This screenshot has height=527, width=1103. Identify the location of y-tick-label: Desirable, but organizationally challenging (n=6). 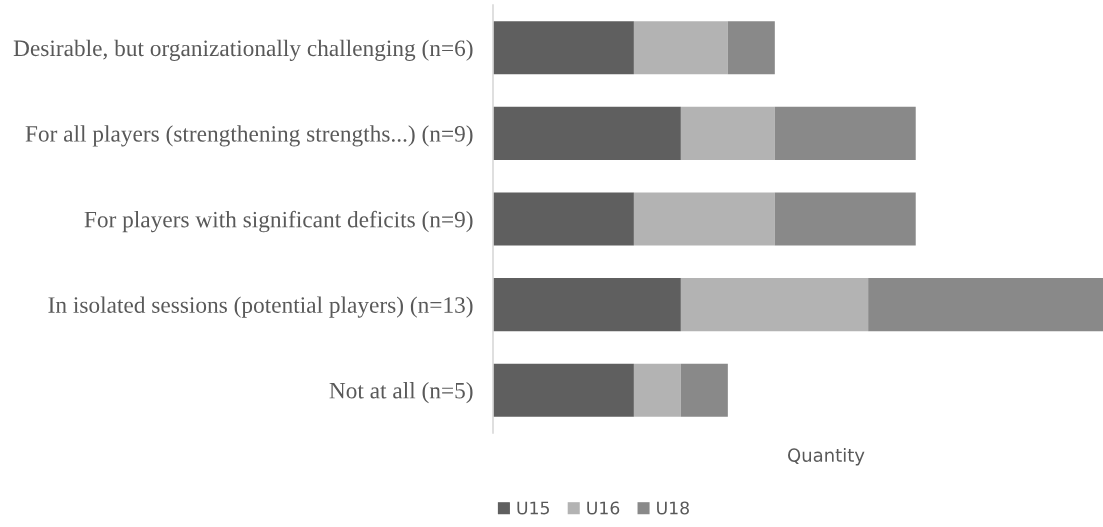
(243, 50).